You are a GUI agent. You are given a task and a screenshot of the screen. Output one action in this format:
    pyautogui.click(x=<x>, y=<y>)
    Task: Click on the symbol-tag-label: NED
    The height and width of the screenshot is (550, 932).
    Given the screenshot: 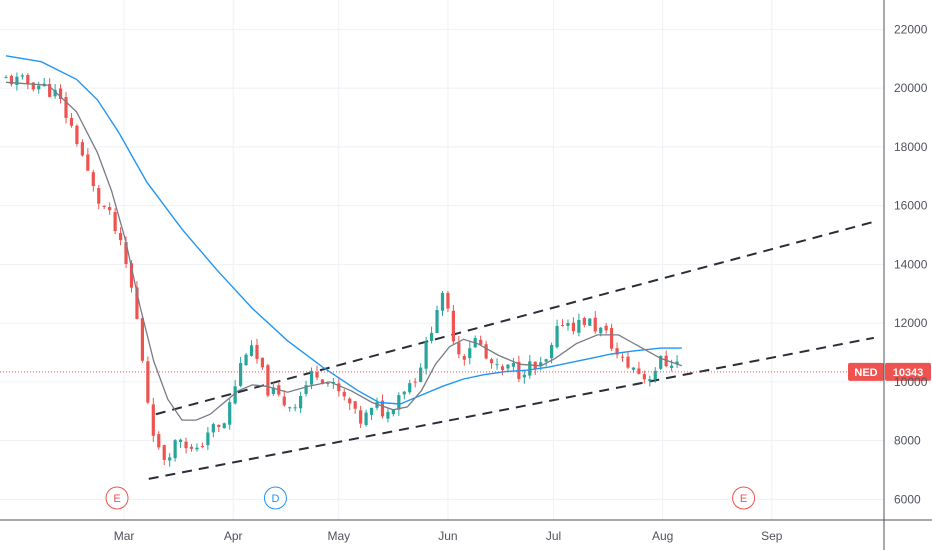 What is the action you would take?
    pyautogui.click(x=865, y=373)
    